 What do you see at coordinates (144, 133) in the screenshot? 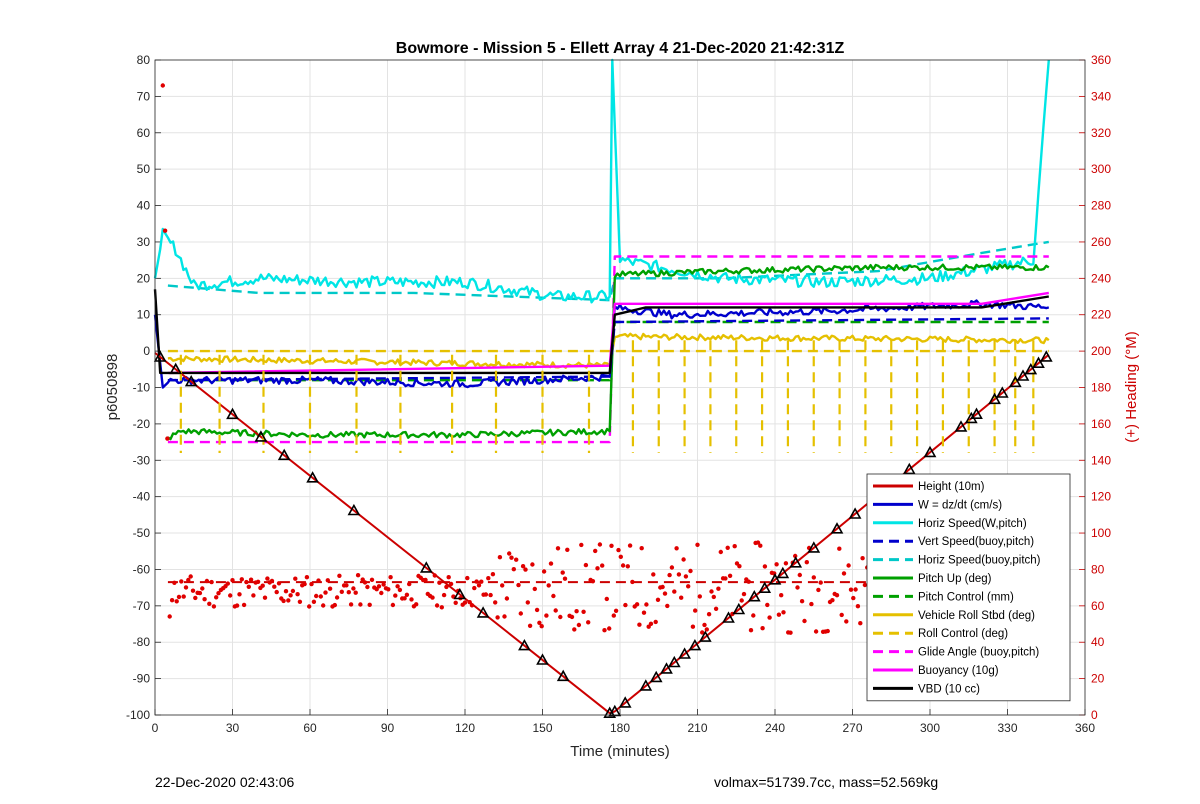
I see `y-tick-label: 60` at bounding box center [144, 133].